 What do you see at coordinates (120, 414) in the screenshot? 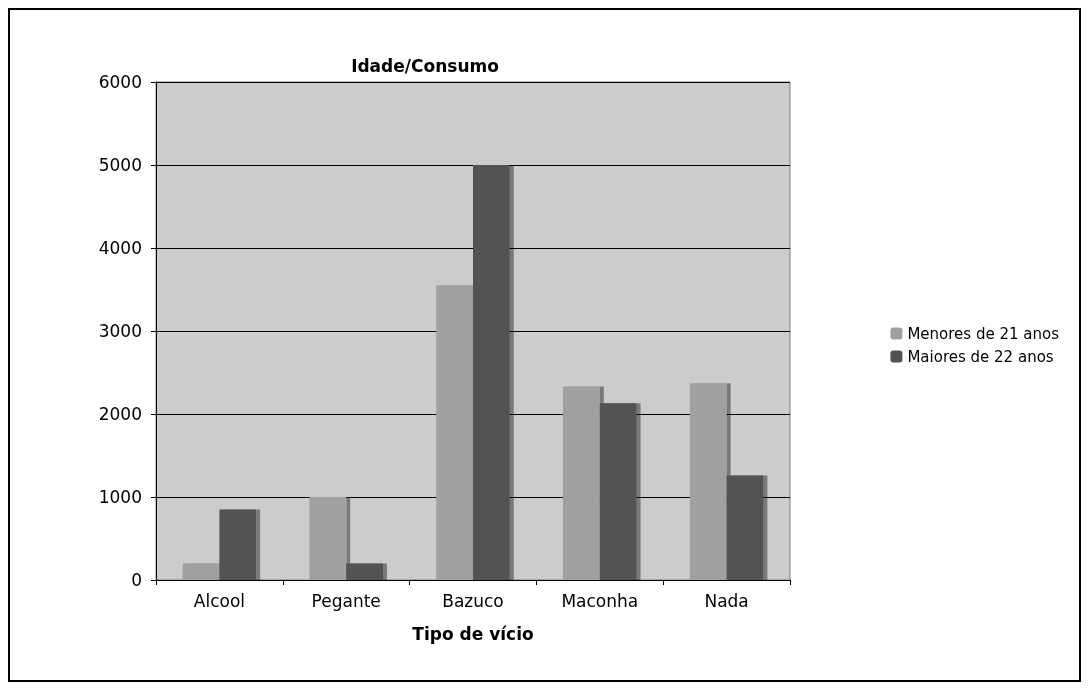
I see `y-tick-label: 2000` at bounding box center [120, 414].